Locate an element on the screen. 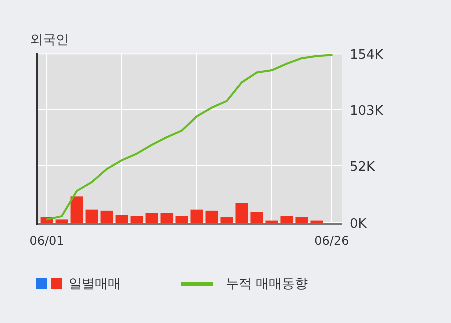 This screenshot has width=451, height=323. chart-title: 외국인 is located at coordinates (49, 40).